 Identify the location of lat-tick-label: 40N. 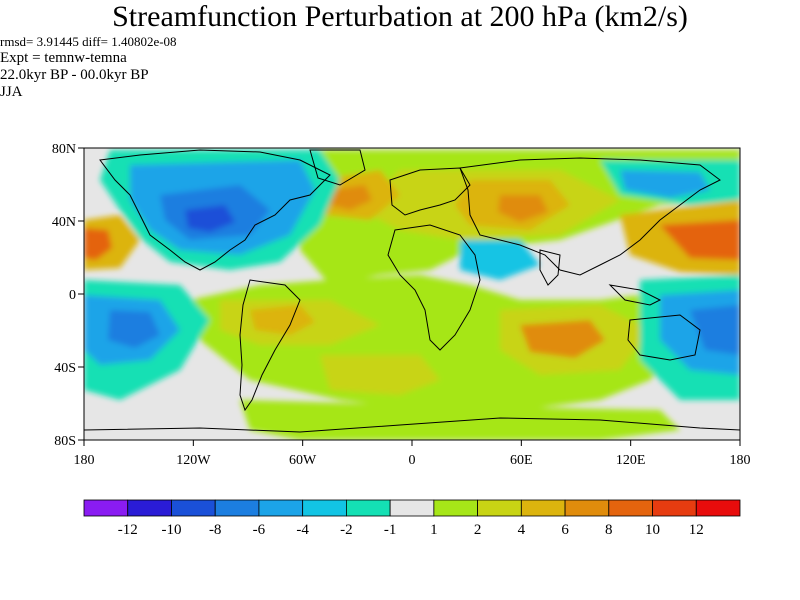
(64, 222).